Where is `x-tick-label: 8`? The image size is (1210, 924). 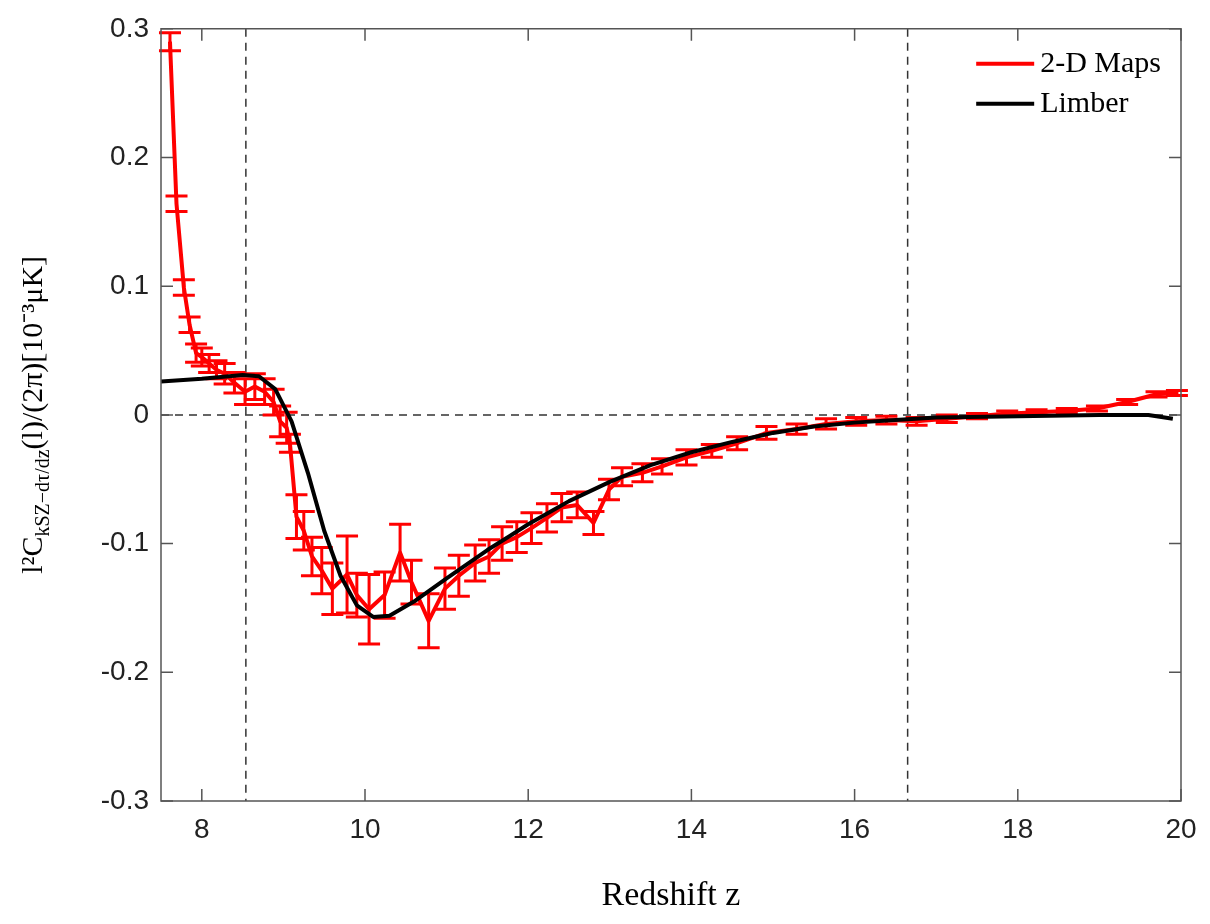
x-tick-label: 8 is located at coordinates (202, 828).